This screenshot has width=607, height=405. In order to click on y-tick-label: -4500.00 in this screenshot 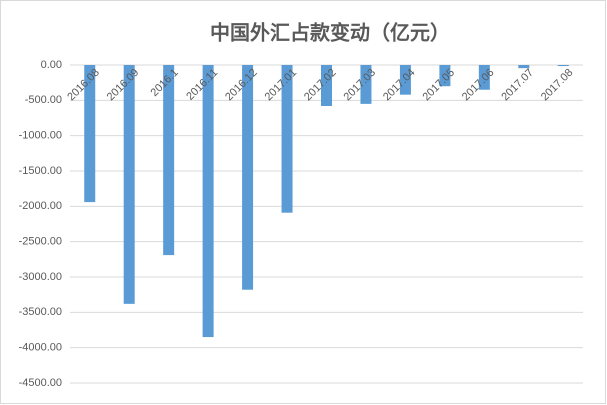, I will do `click(40, 383)`.